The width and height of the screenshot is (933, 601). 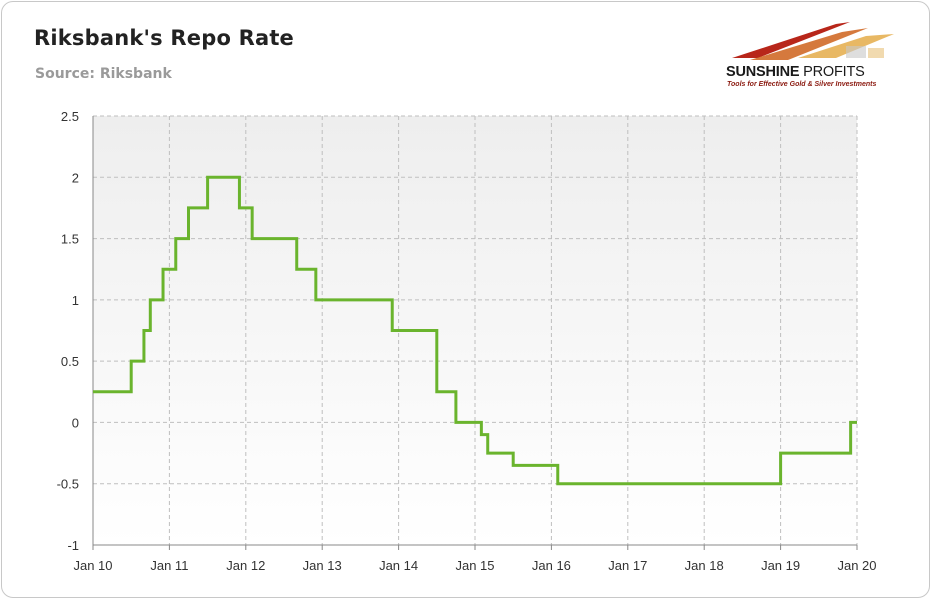 I want to click on chart-subtitle: Source: Riksbank, so click(x=103, y=74).